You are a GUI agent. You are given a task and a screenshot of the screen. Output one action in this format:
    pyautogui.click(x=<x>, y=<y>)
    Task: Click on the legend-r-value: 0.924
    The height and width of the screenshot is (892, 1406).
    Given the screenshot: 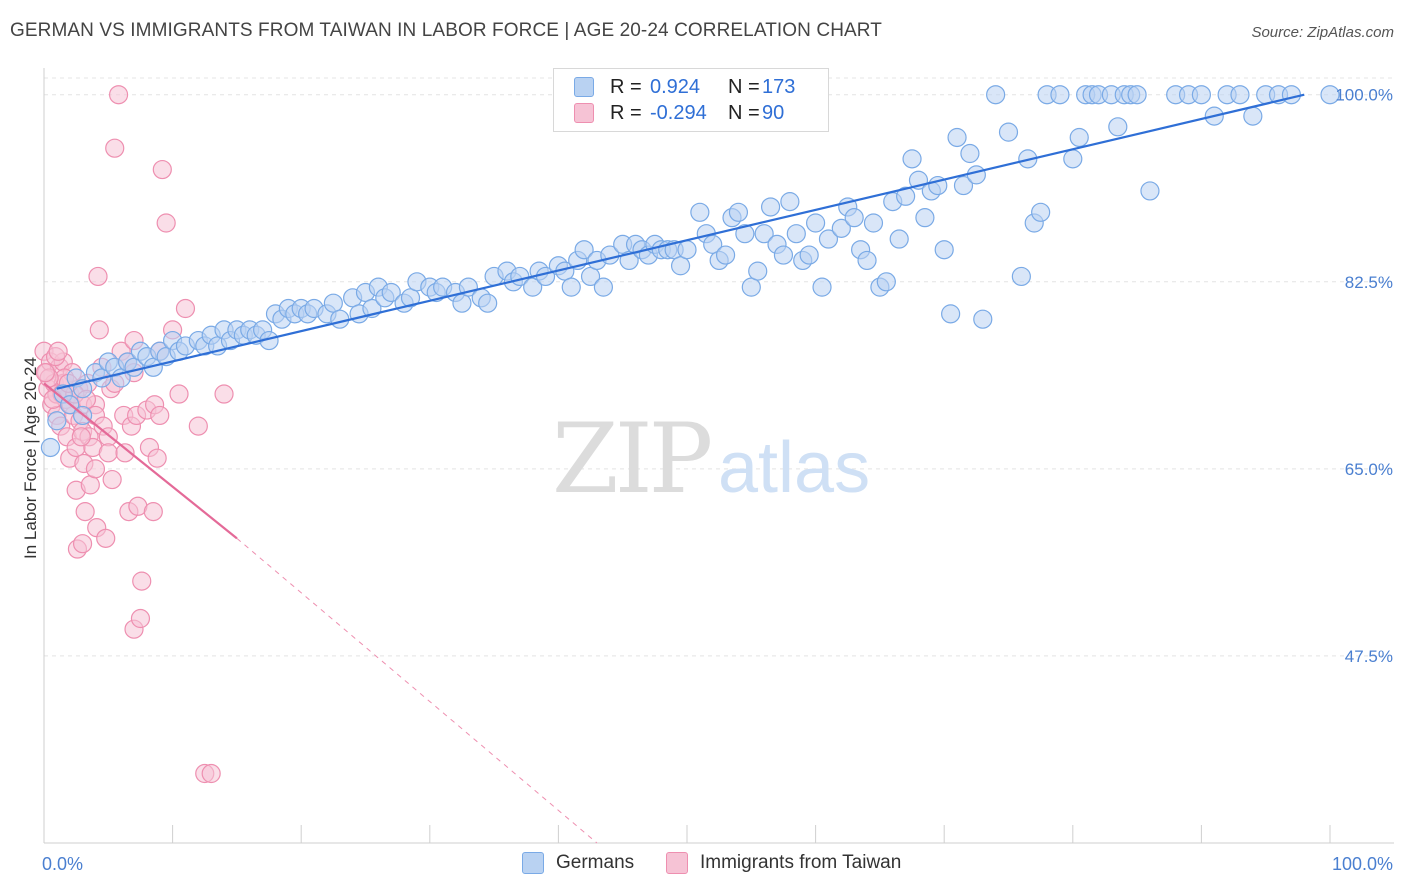 What is the action you would take?
    pyautogui.click(x=675, y=86)
    